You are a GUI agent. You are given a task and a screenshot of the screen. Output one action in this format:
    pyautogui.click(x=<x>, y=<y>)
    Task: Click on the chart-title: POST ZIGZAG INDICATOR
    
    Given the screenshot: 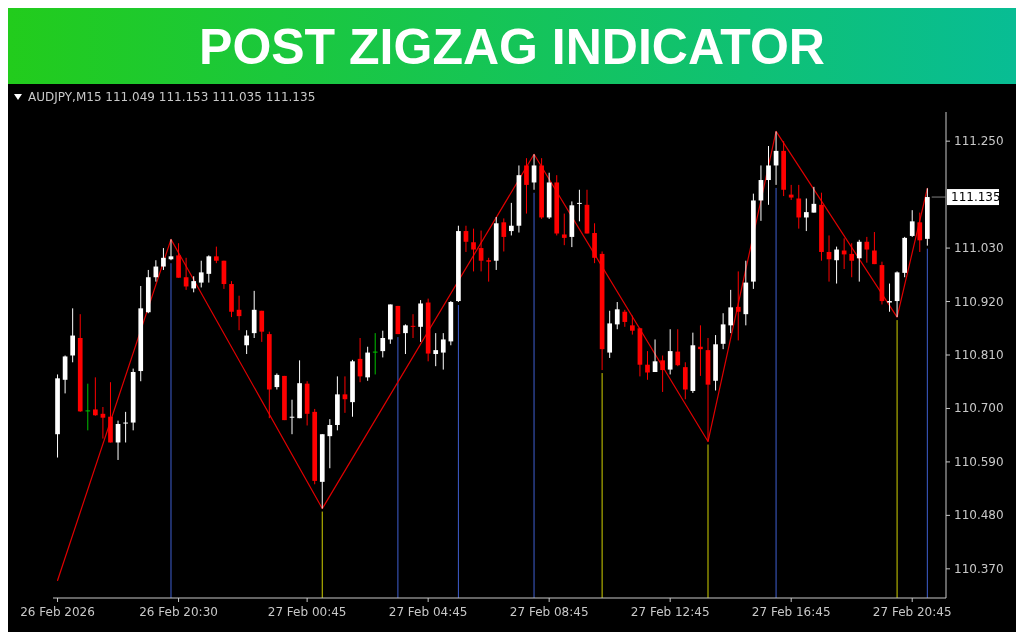 What is the action you would take?
    pyautogui.click(x=512, y=47)
    